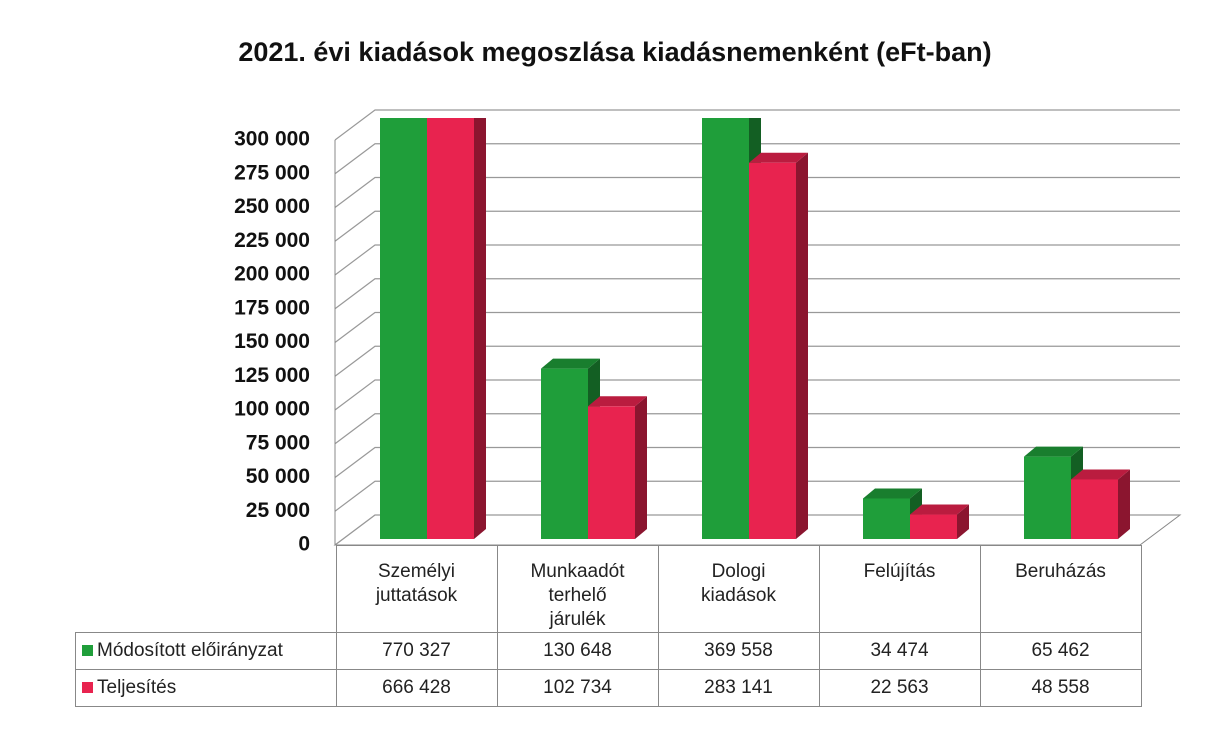 This screenshot has height=730, width=1219. I want to click on y-tick-label: 250 000, so click(272, 206).